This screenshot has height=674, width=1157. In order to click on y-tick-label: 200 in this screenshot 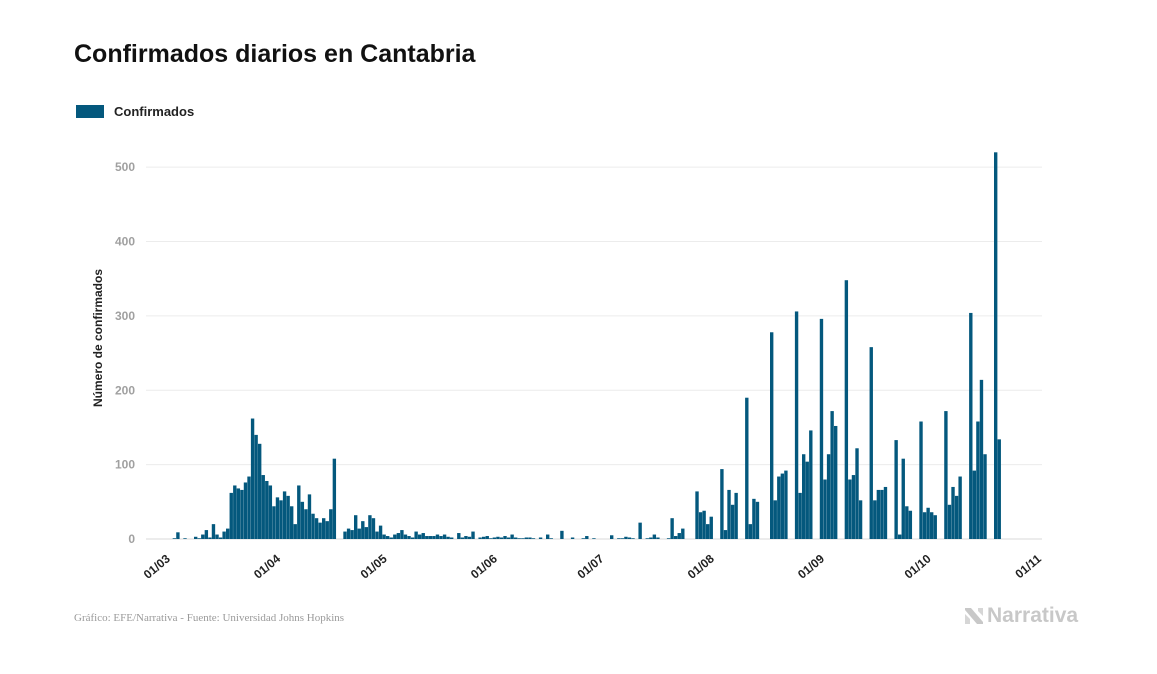, I will do `click(125, 390)`.